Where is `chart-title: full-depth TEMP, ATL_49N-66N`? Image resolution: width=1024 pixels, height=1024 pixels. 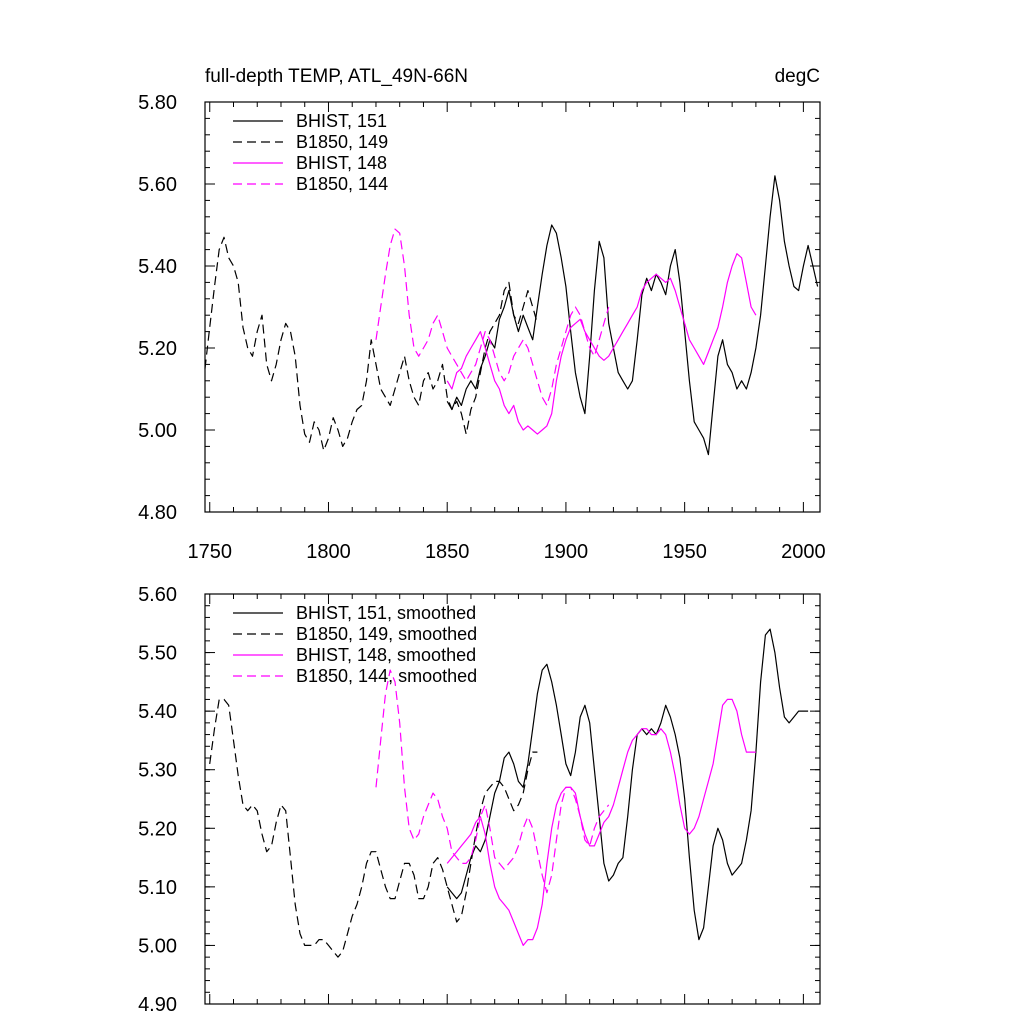 chart-title: full-depth TEMP, ATL_49N-66N is located at coordinates (336, 76).